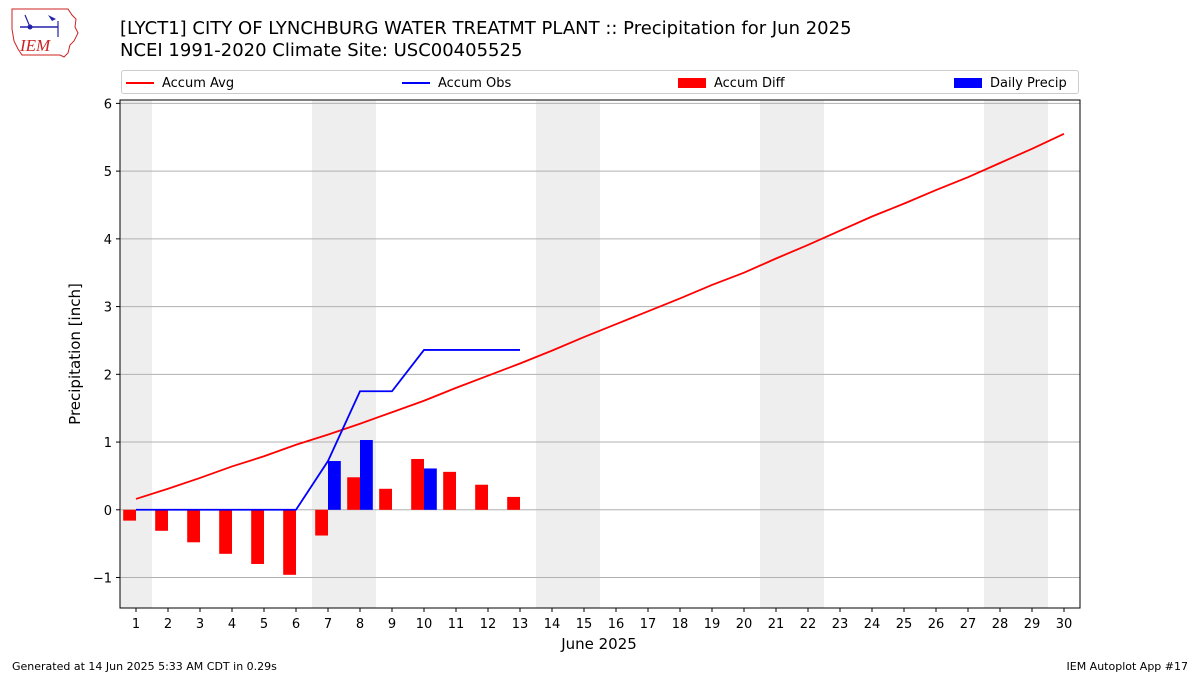 This screenshot has height=675, width=1200. Describe the element at coordinates (808, 624) in the screenshot. I see `x-tick-label-22: 22` at that location.